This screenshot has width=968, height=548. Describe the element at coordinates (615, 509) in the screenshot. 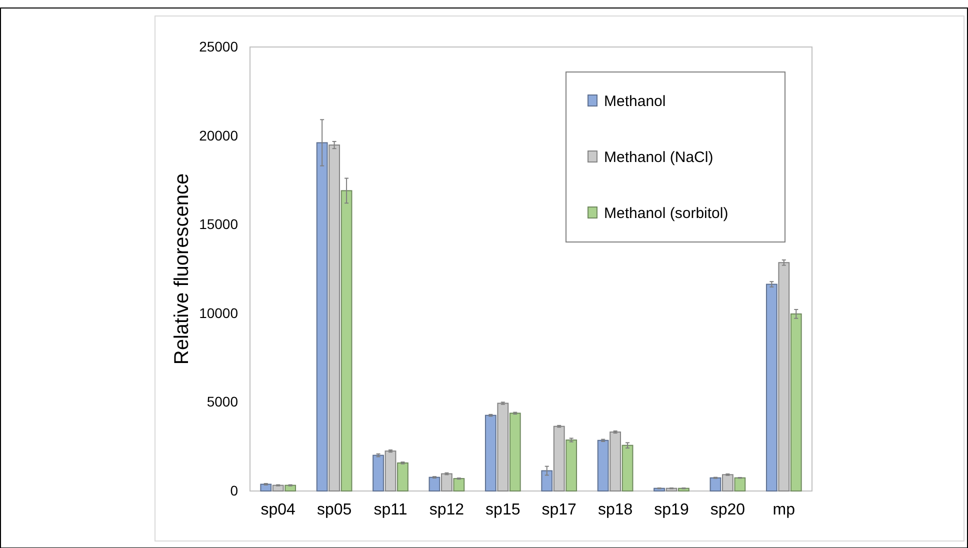

I see `x-tick-label: sp18` at that location.